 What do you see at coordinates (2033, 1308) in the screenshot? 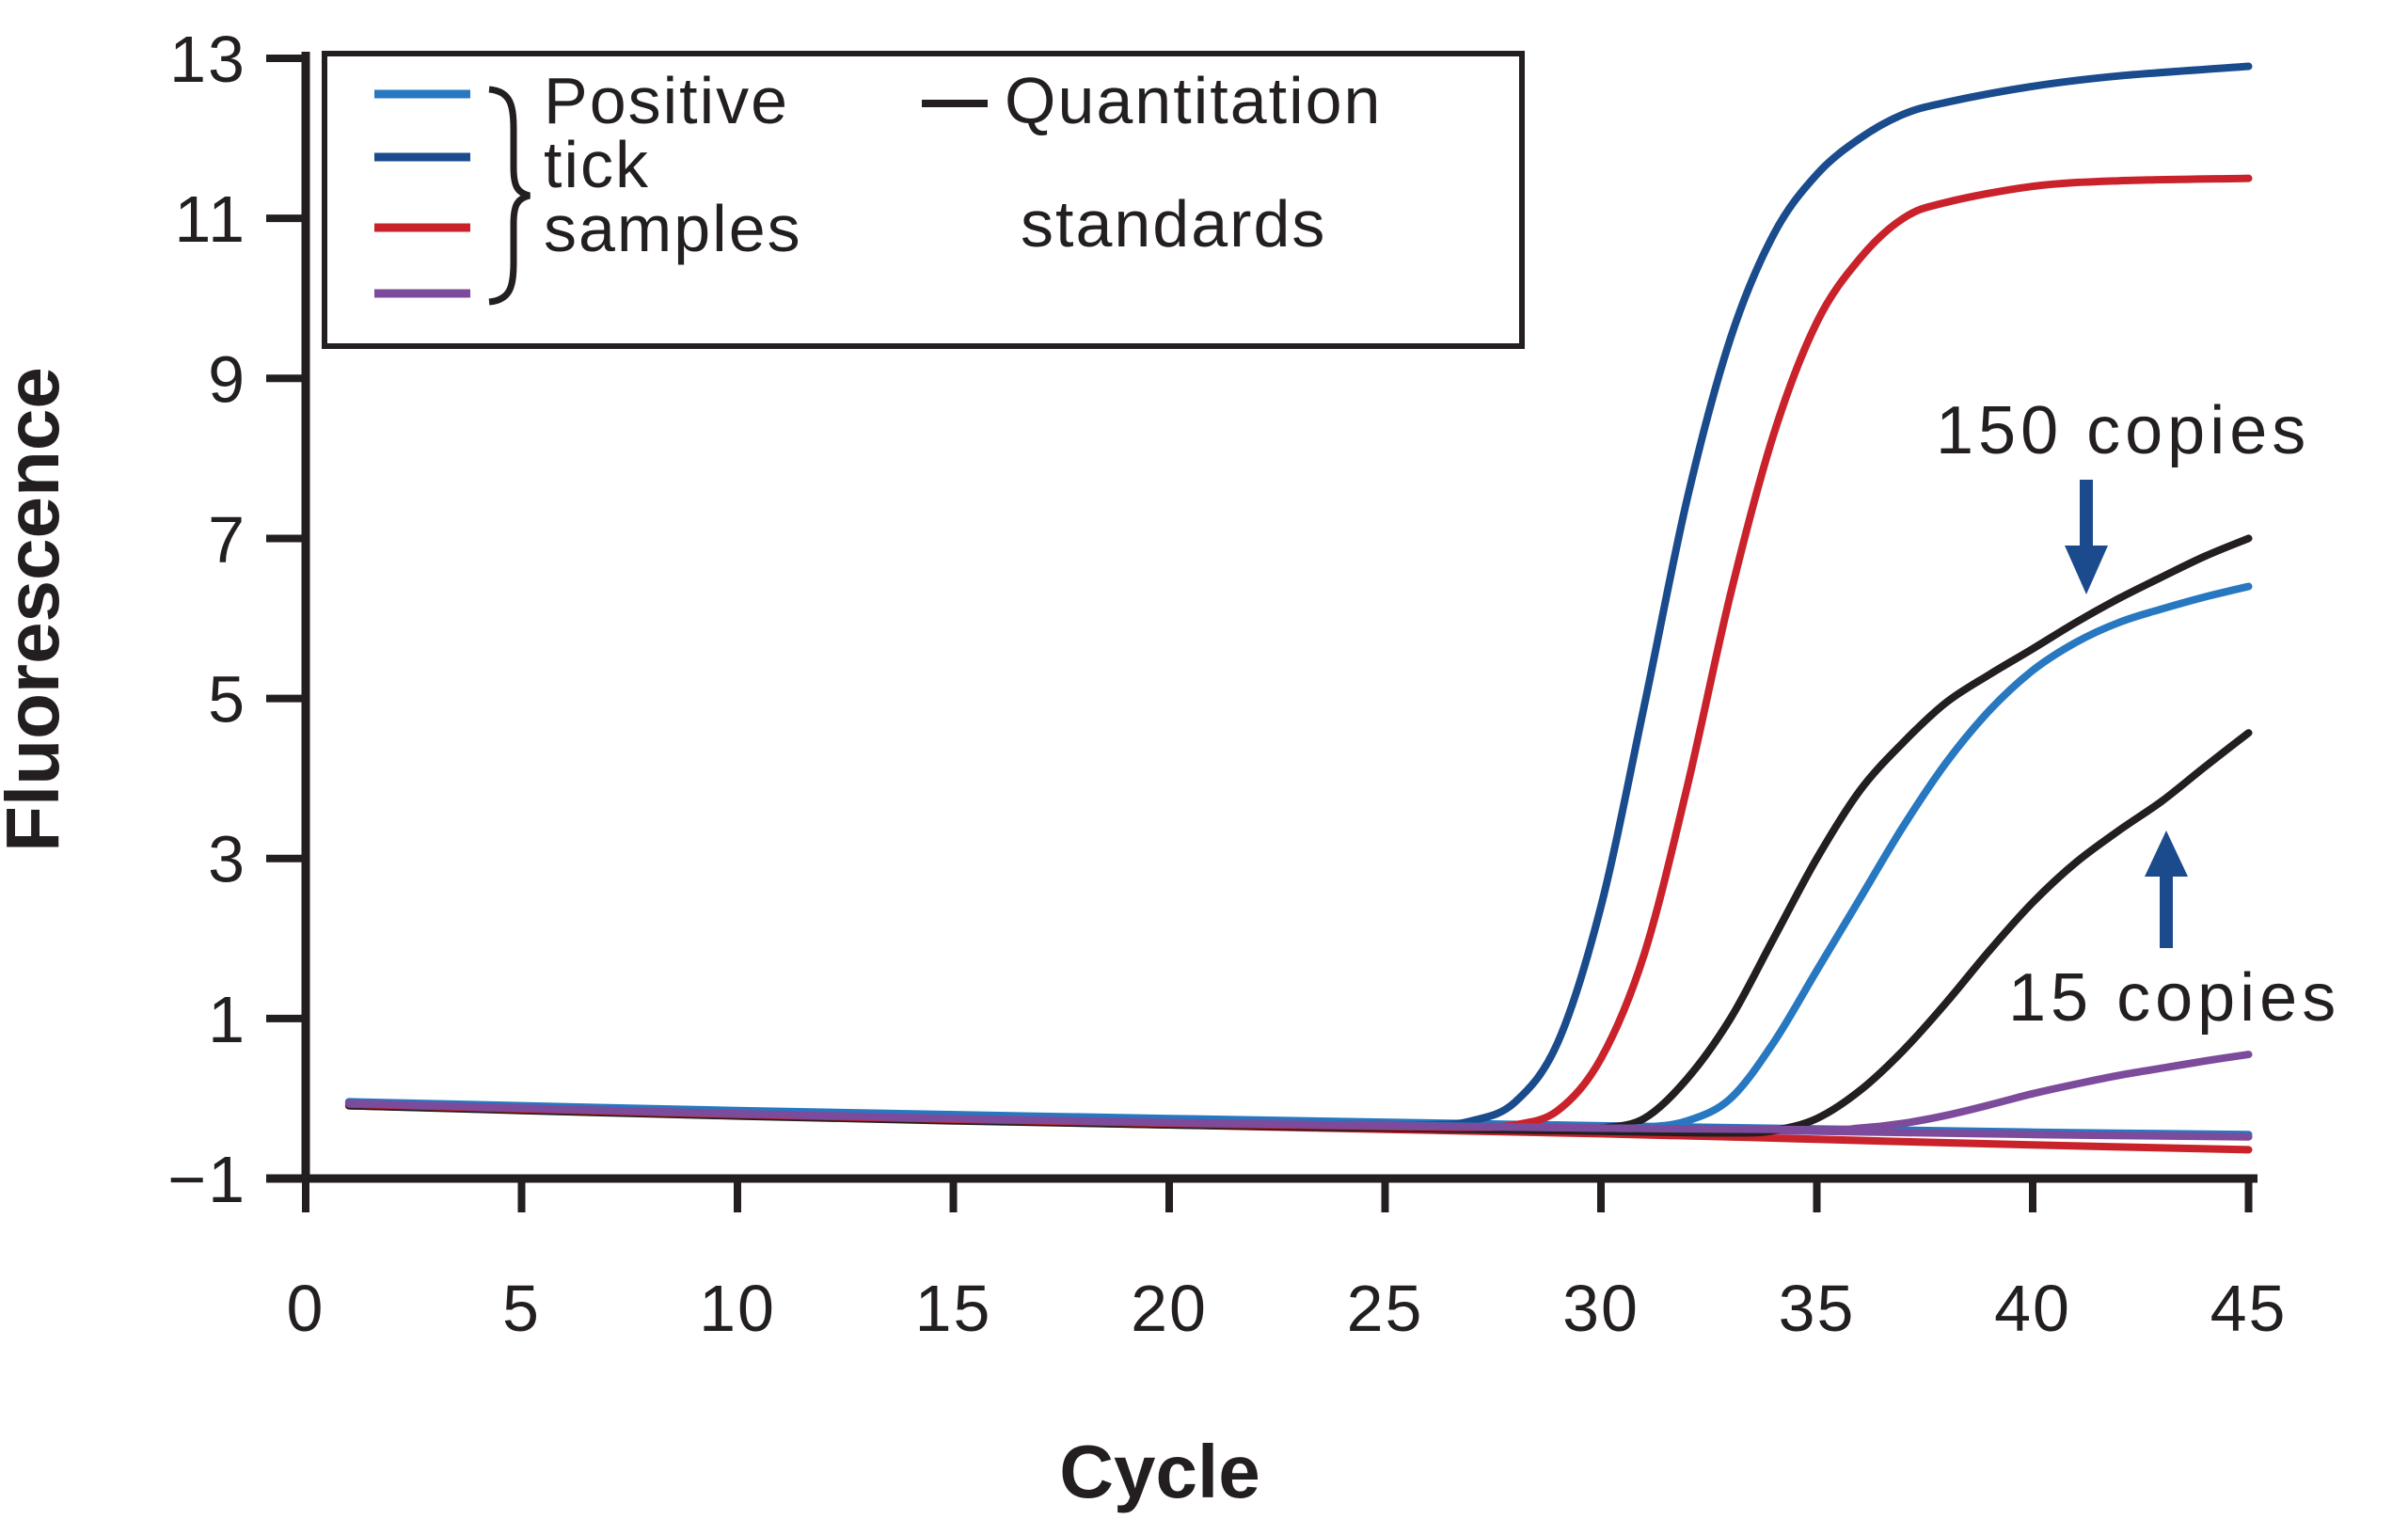
I see `x-tick-label: 40` at bounding box center [2033, 1308].